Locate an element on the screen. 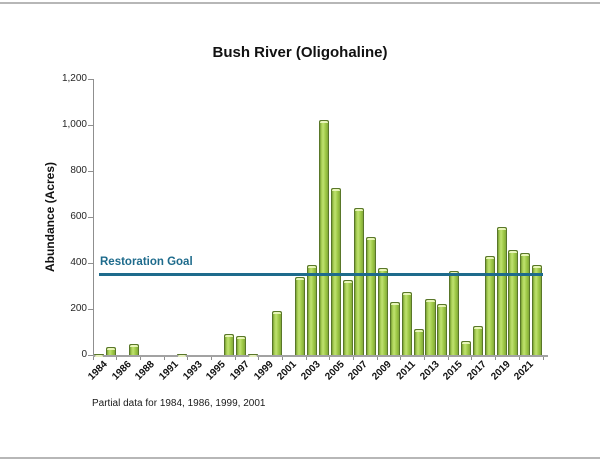  y-tick-label-1,200: 1,200 is located at coordinates (74, 78).